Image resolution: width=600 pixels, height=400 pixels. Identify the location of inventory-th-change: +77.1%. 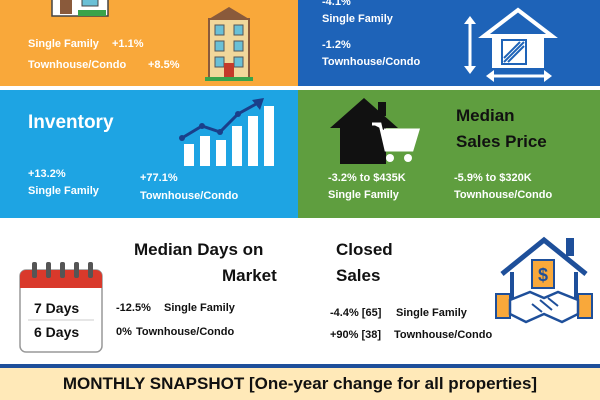
(159, 178).